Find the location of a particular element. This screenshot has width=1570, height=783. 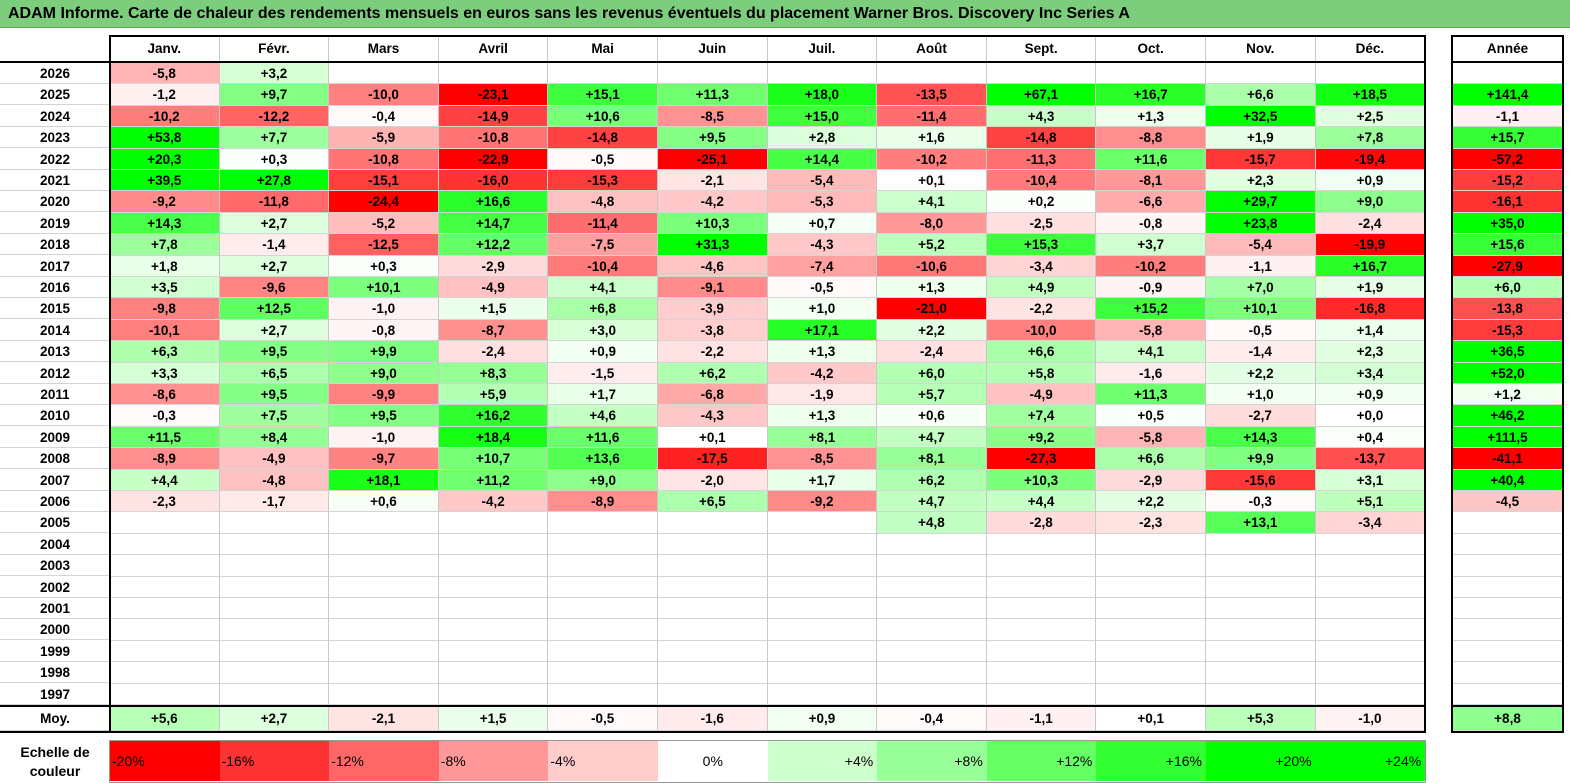

heatmap-cell: -0,5 is located at coordinates (822, 288).